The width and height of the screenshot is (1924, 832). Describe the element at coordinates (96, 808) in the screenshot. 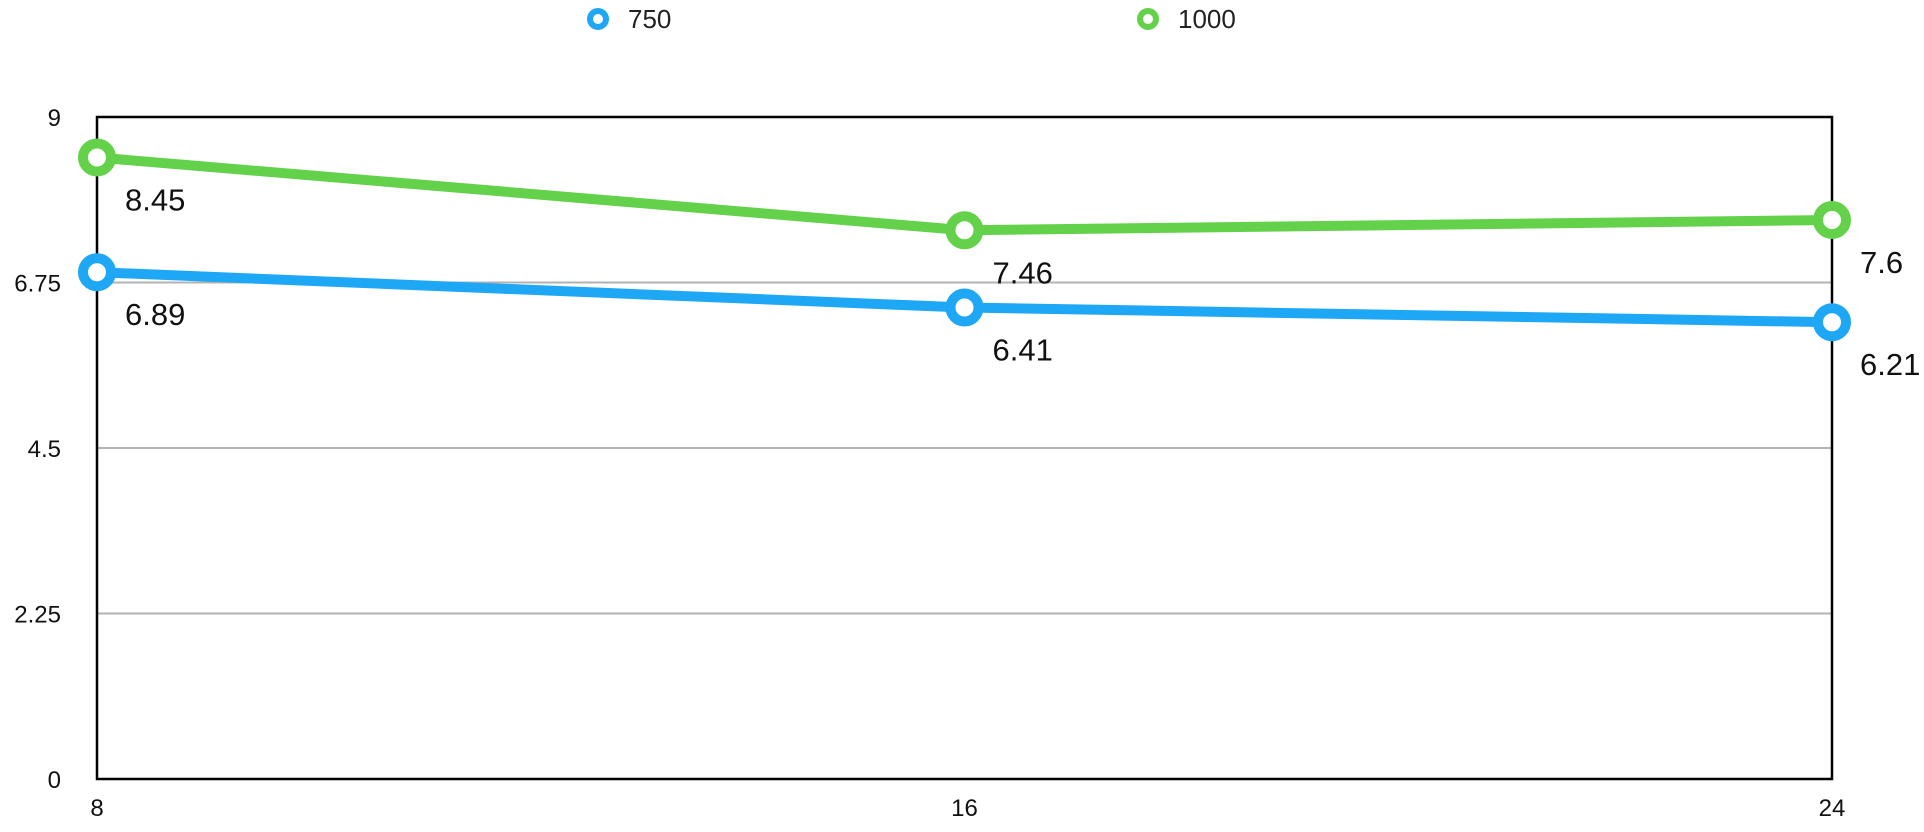

I see `x-tick-label: 8` at that location.